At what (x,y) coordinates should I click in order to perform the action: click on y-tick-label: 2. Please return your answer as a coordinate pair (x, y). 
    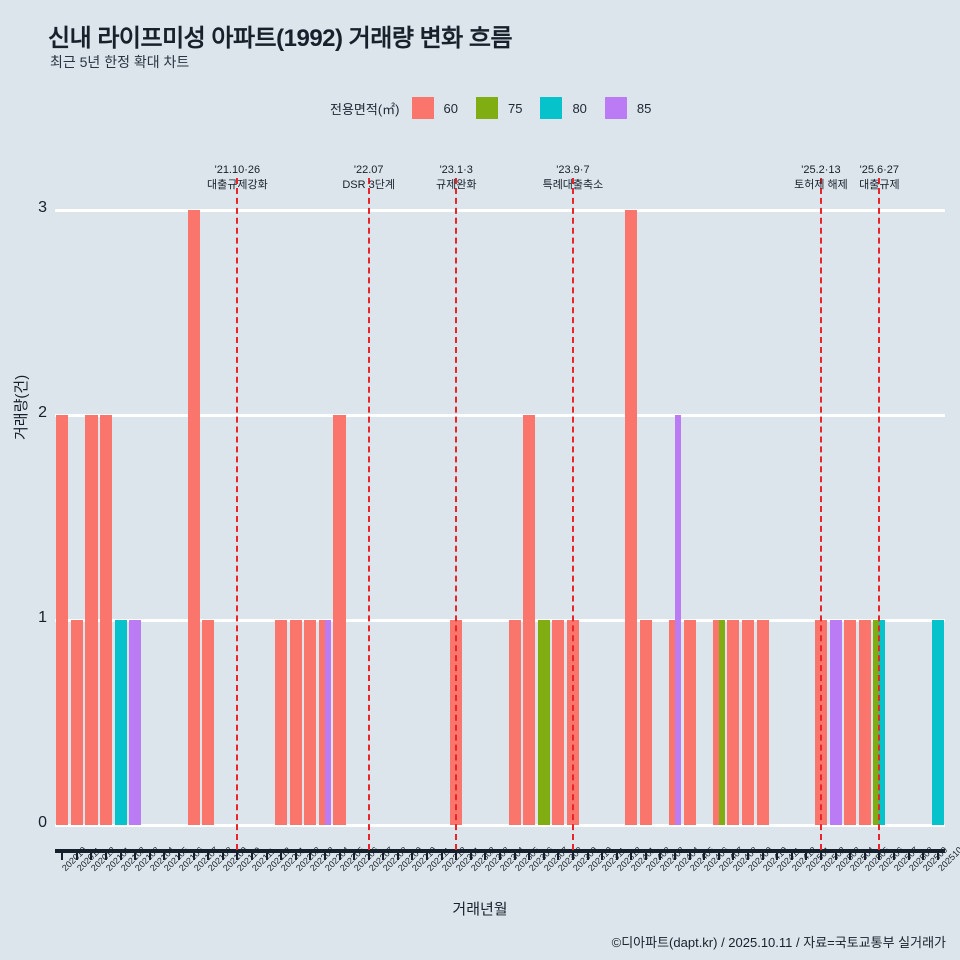
    Looking at the image, I should click on (42, 412).